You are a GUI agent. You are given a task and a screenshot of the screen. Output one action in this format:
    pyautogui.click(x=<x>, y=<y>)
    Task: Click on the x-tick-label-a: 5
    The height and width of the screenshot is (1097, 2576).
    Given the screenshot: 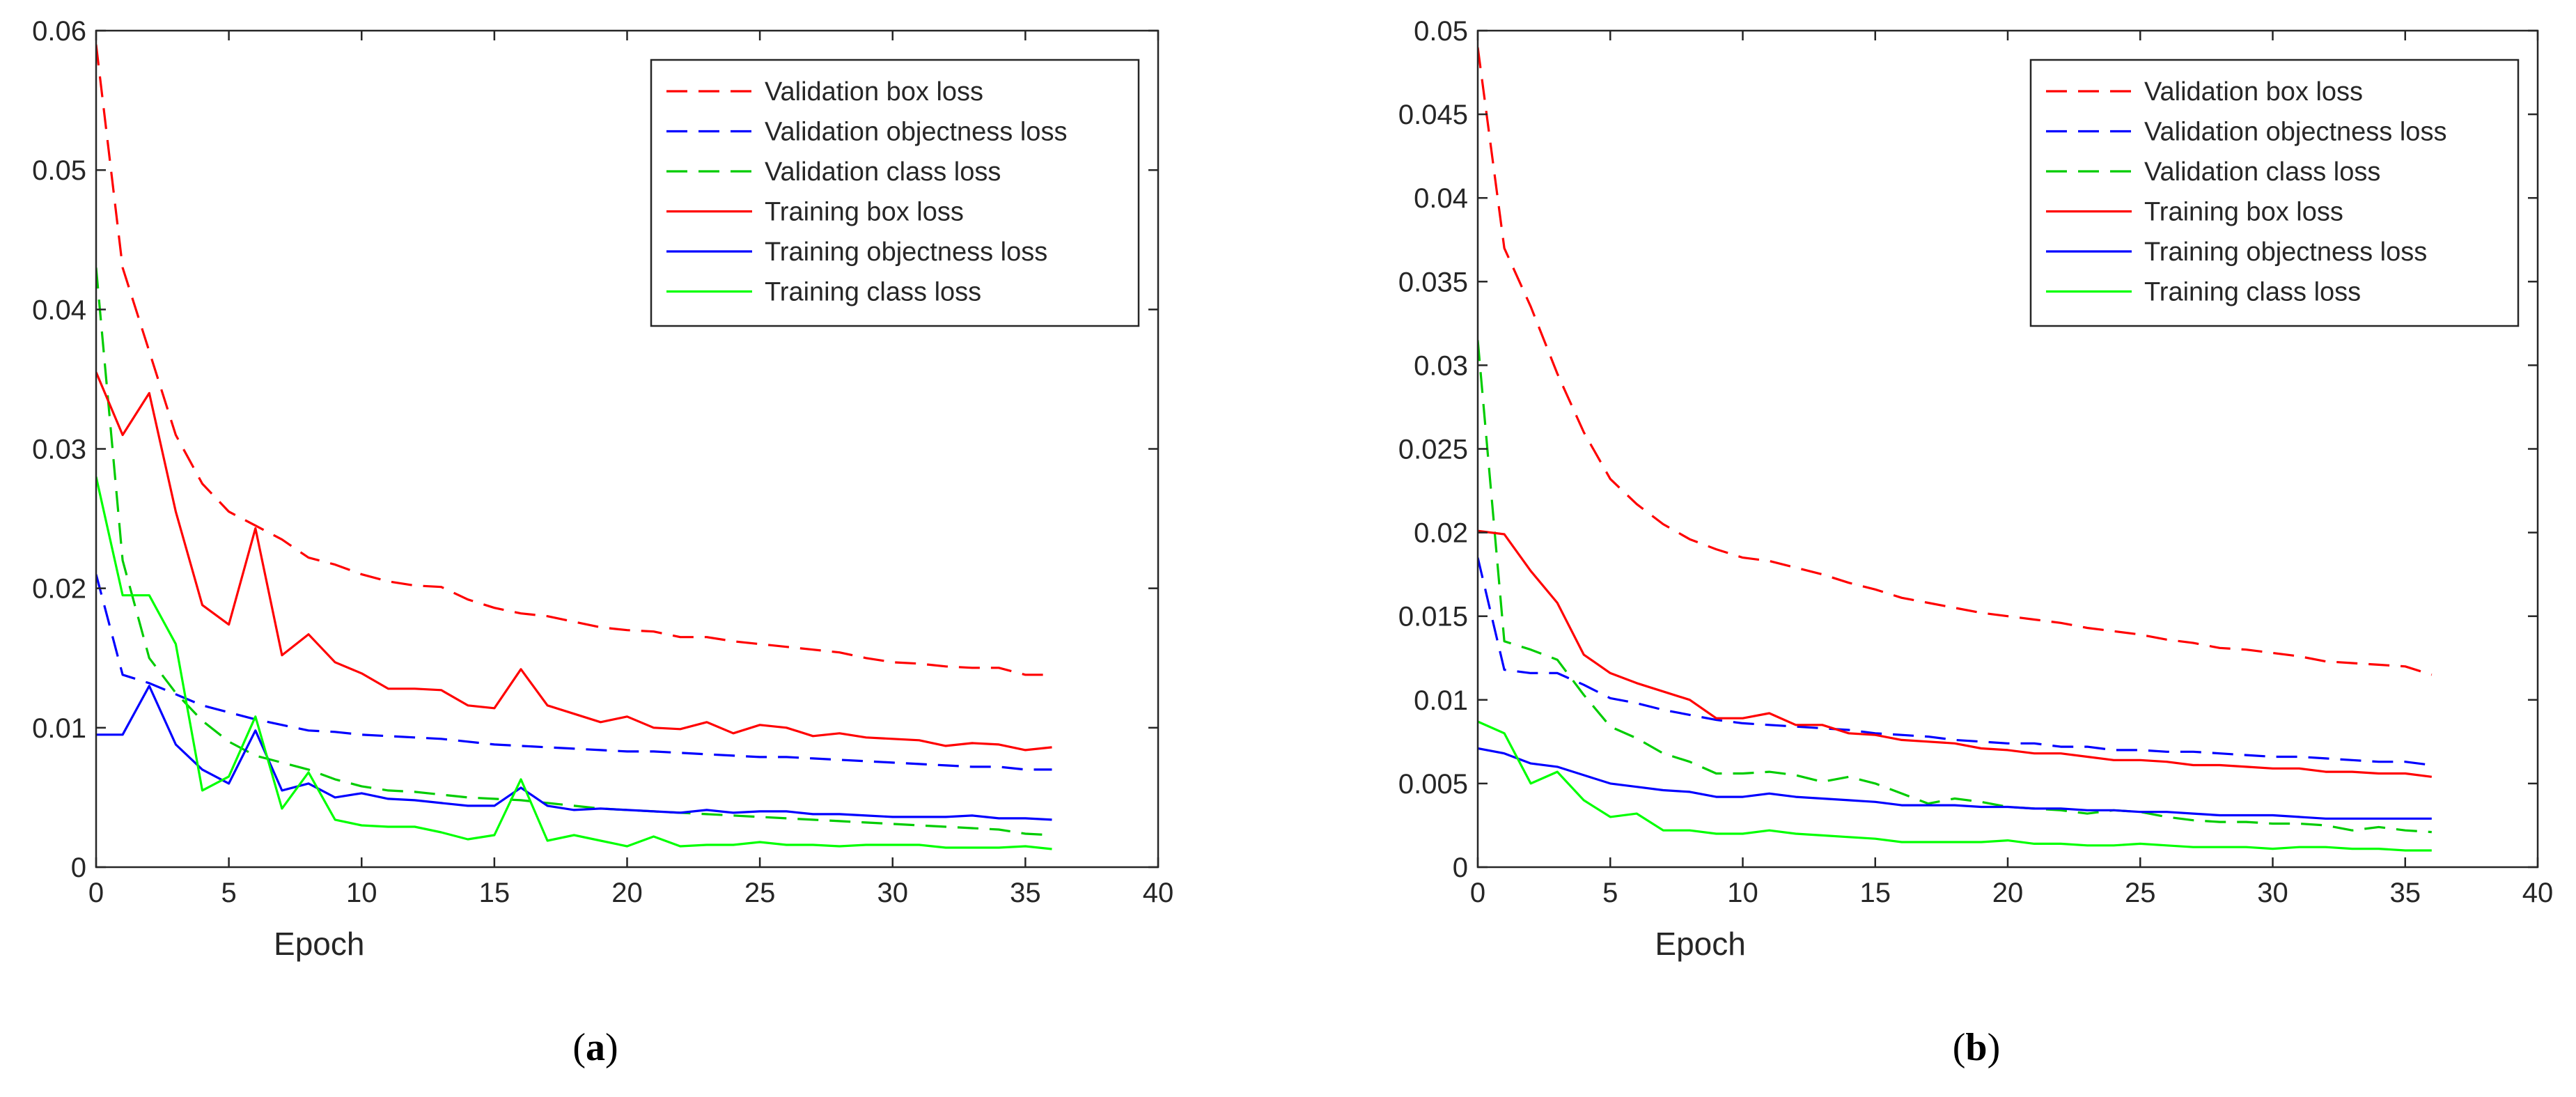 What is the action you would take?
    pyautogui.click(x=229, y=893)
    